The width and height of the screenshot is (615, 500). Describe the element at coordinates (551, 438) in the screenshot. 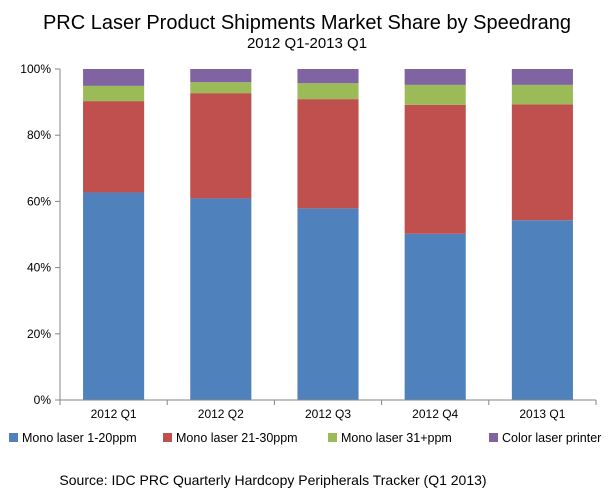

I see `legend-label: Color laser printer` at that location.